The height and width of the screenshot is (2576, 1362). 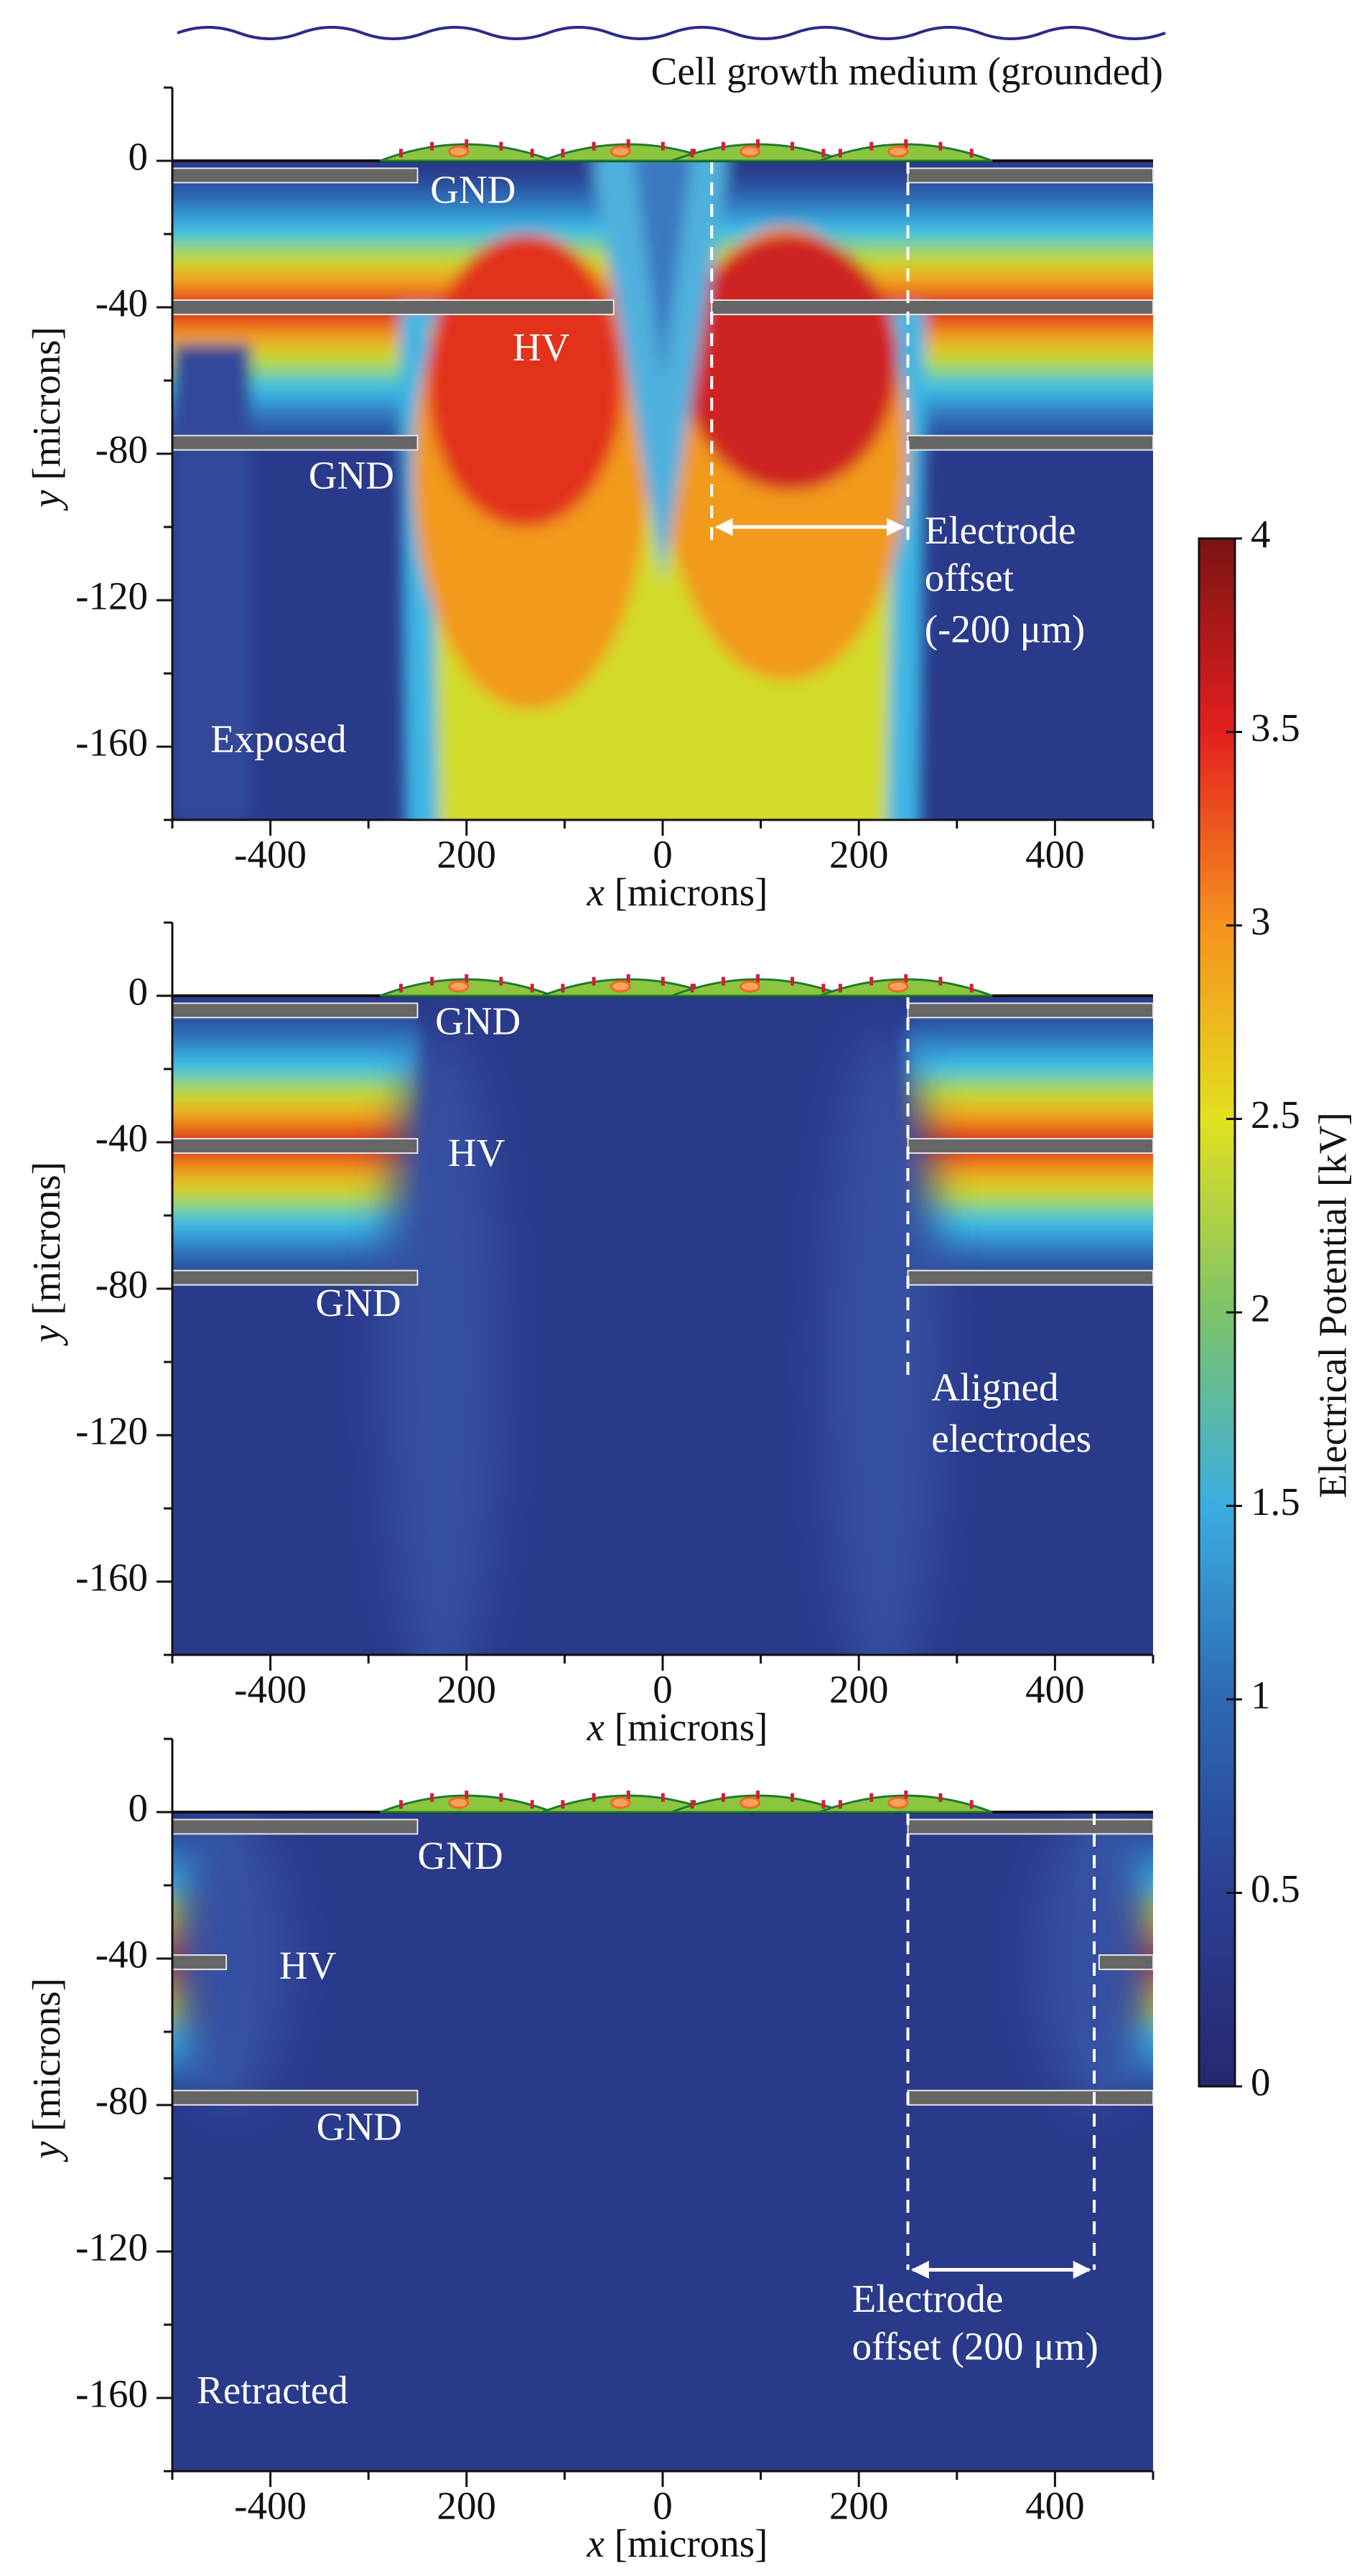 I want to click on colorbar-tick-label: 2, so click(x=1261, y=1308).